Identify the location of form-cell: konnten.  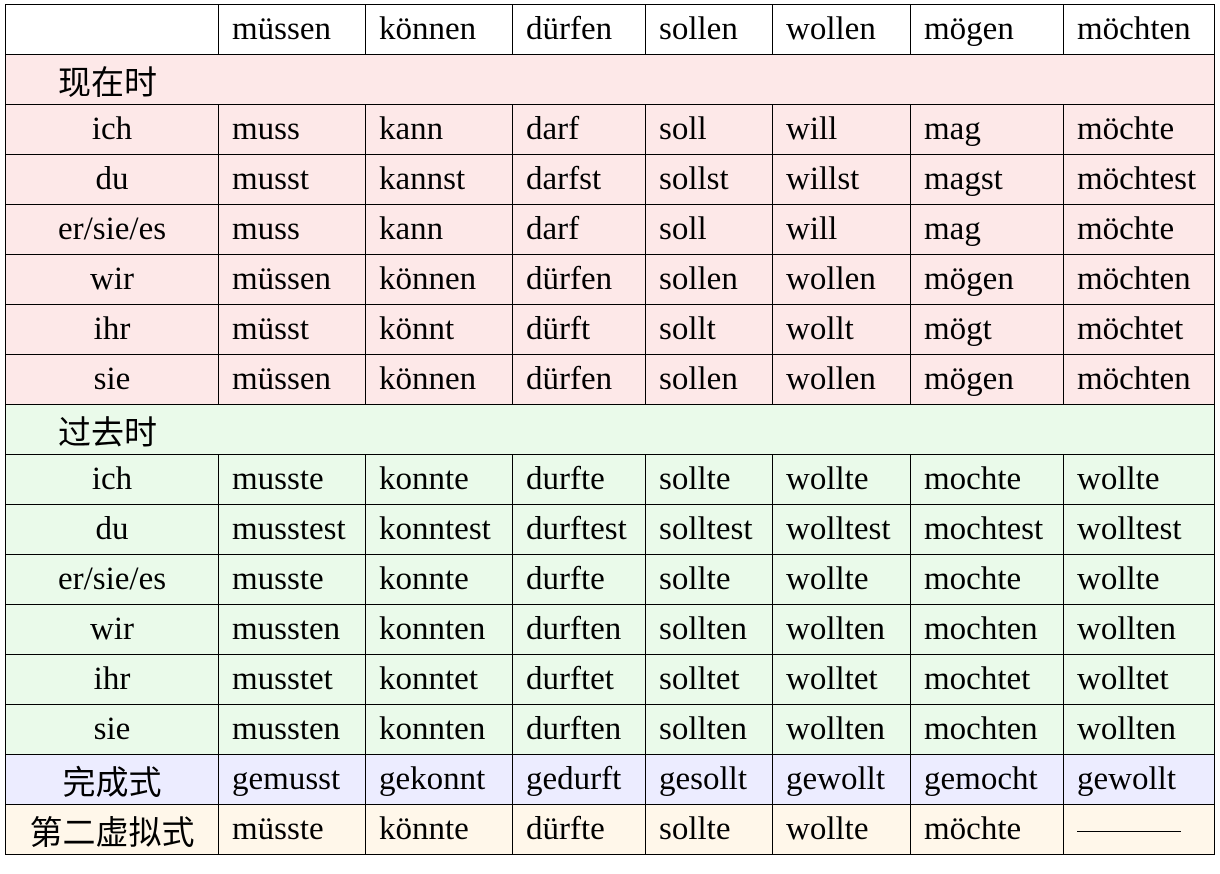
(439, 730).